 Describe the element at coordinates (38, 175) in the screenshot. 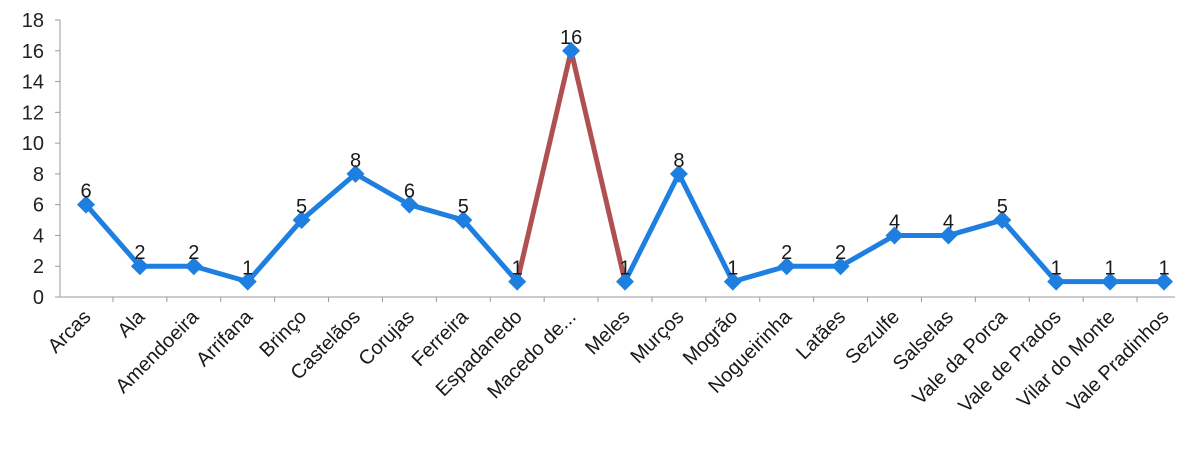

I see `y-tick-label: 8` at that location.